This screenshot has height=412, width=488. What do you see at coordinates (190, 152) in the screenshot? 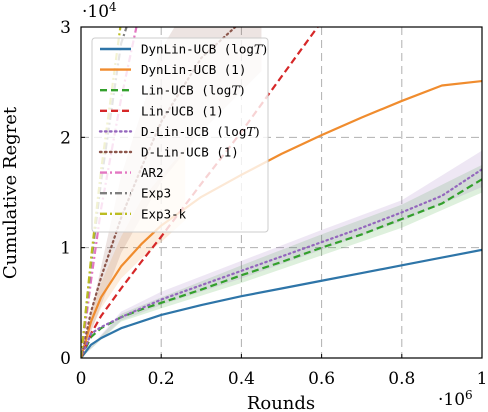
I see `legend-label: D-Lin-UCB (1)` at bounding box center [190, 152].